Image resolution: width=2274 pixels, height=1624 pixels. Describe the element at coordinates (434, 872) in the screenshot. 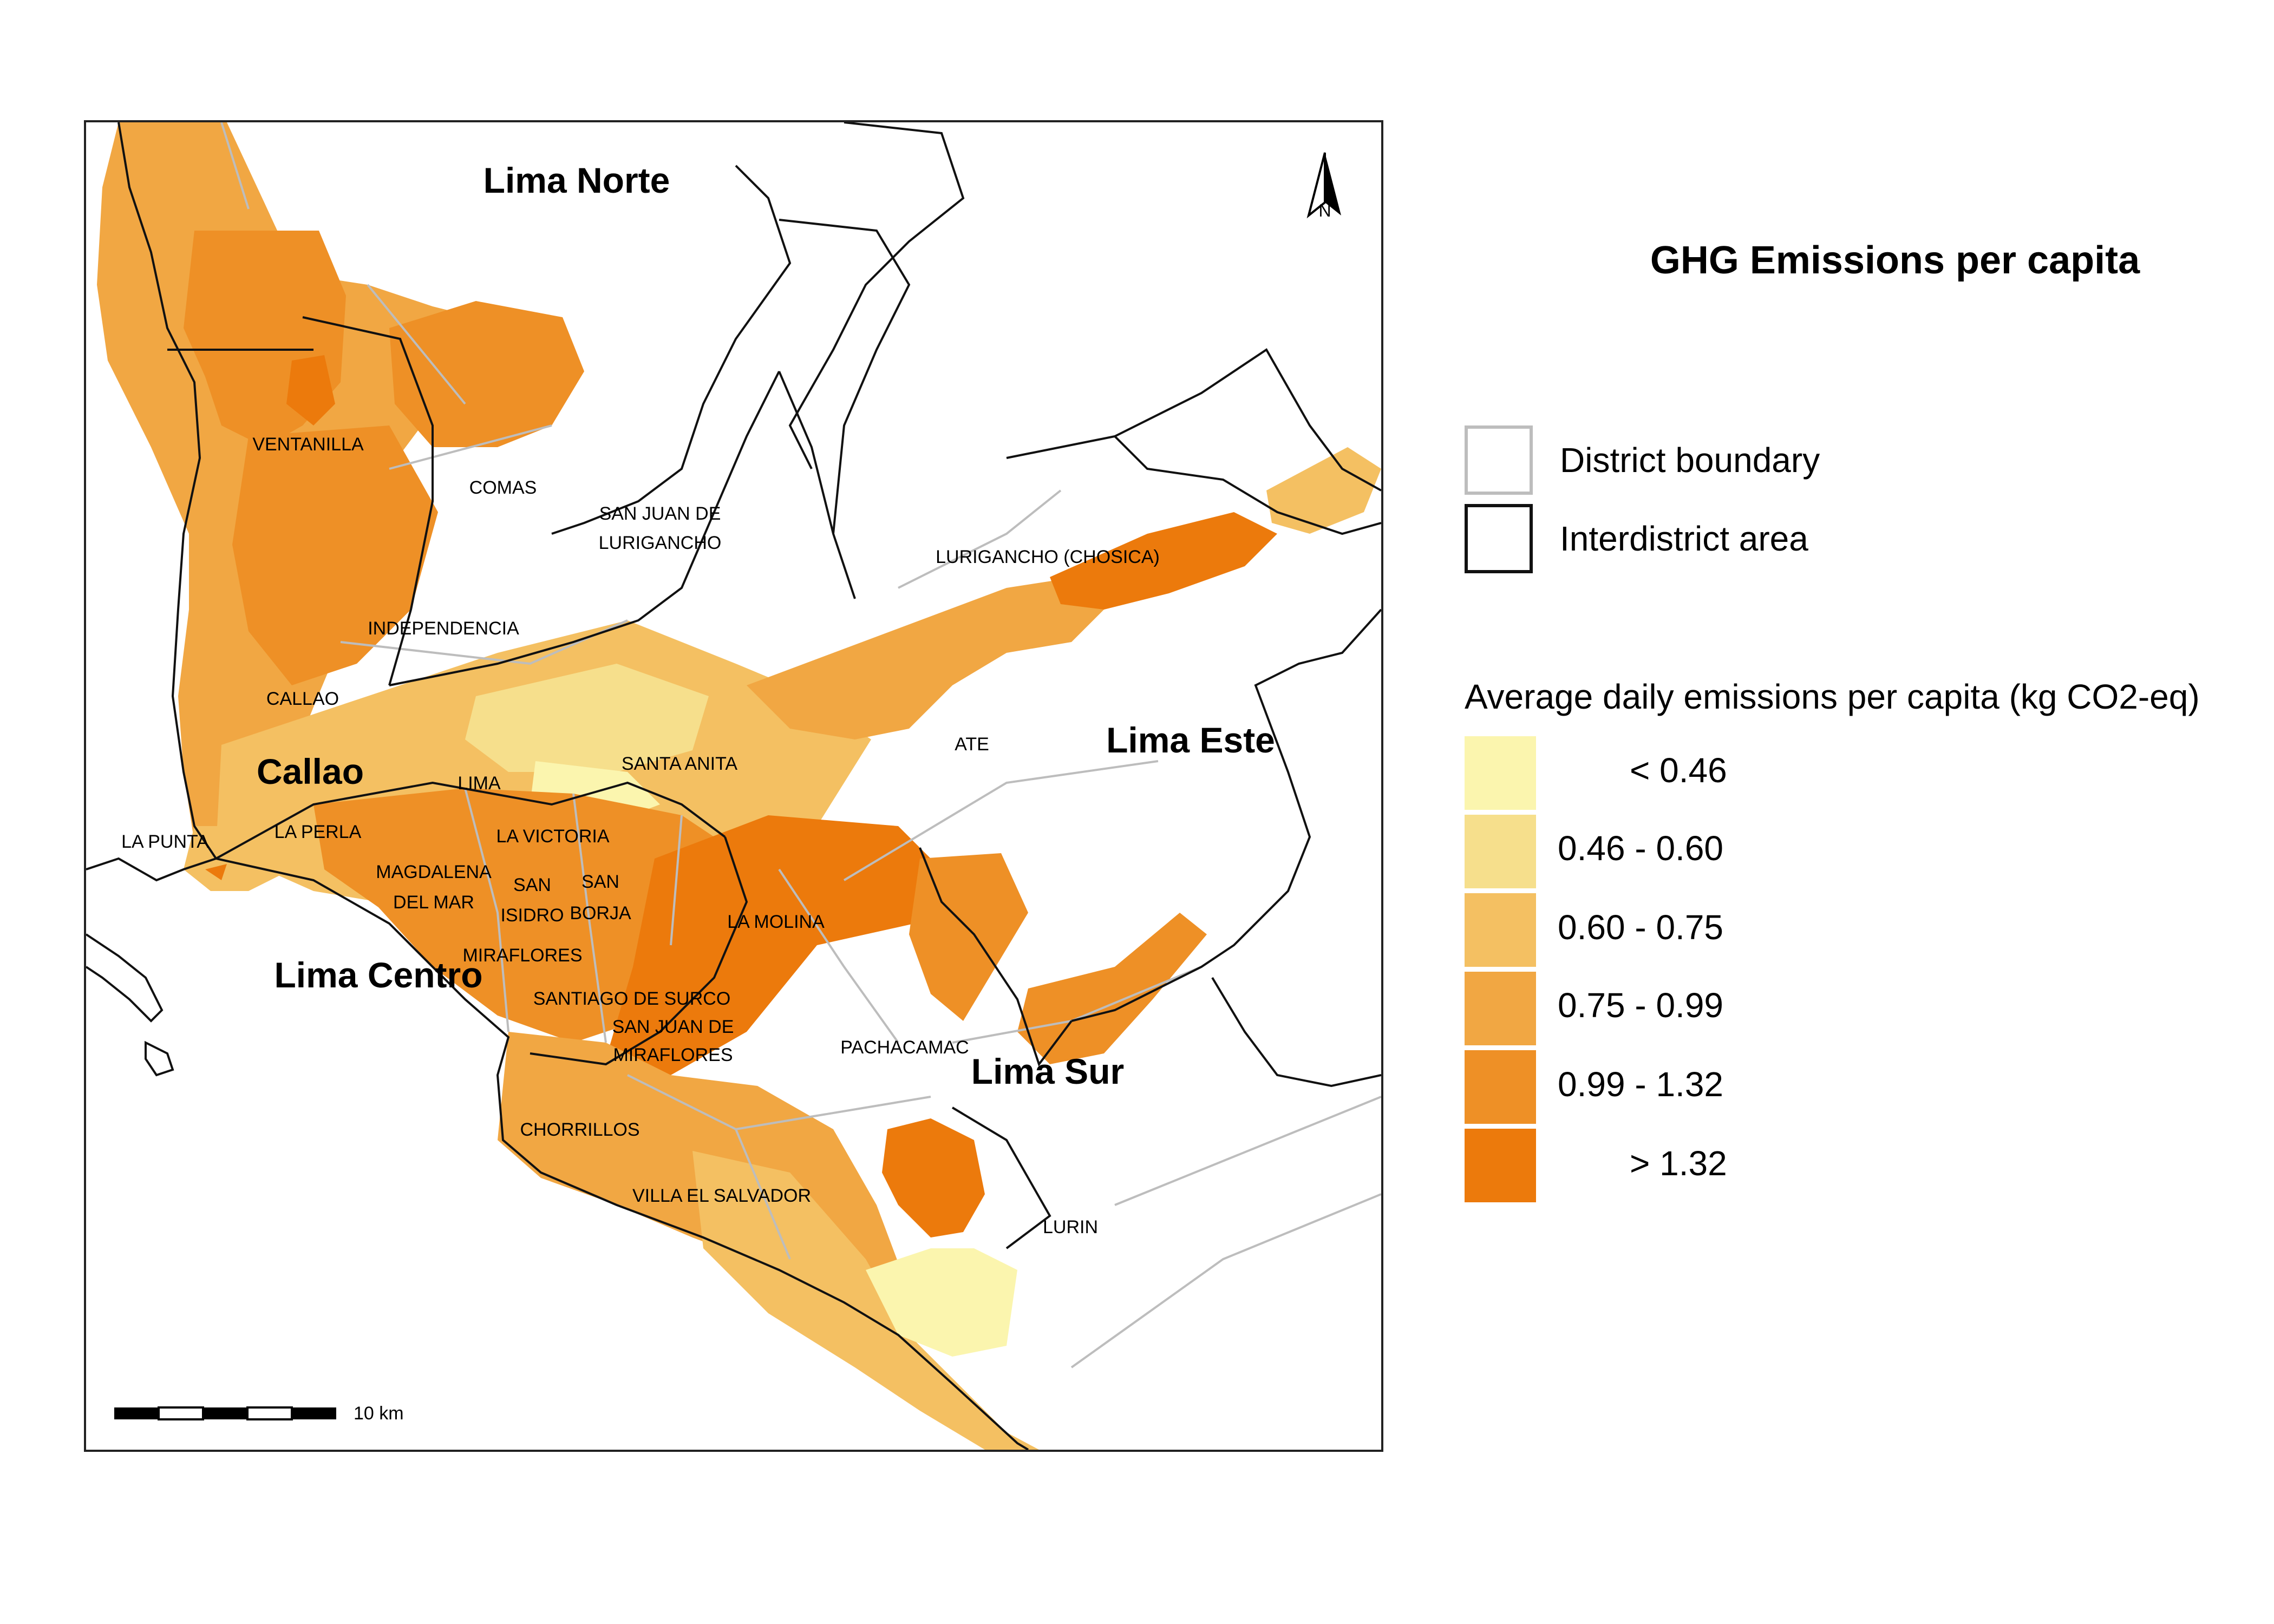

I see `district-label-magdalena-1: MAGDALENA` at that location.